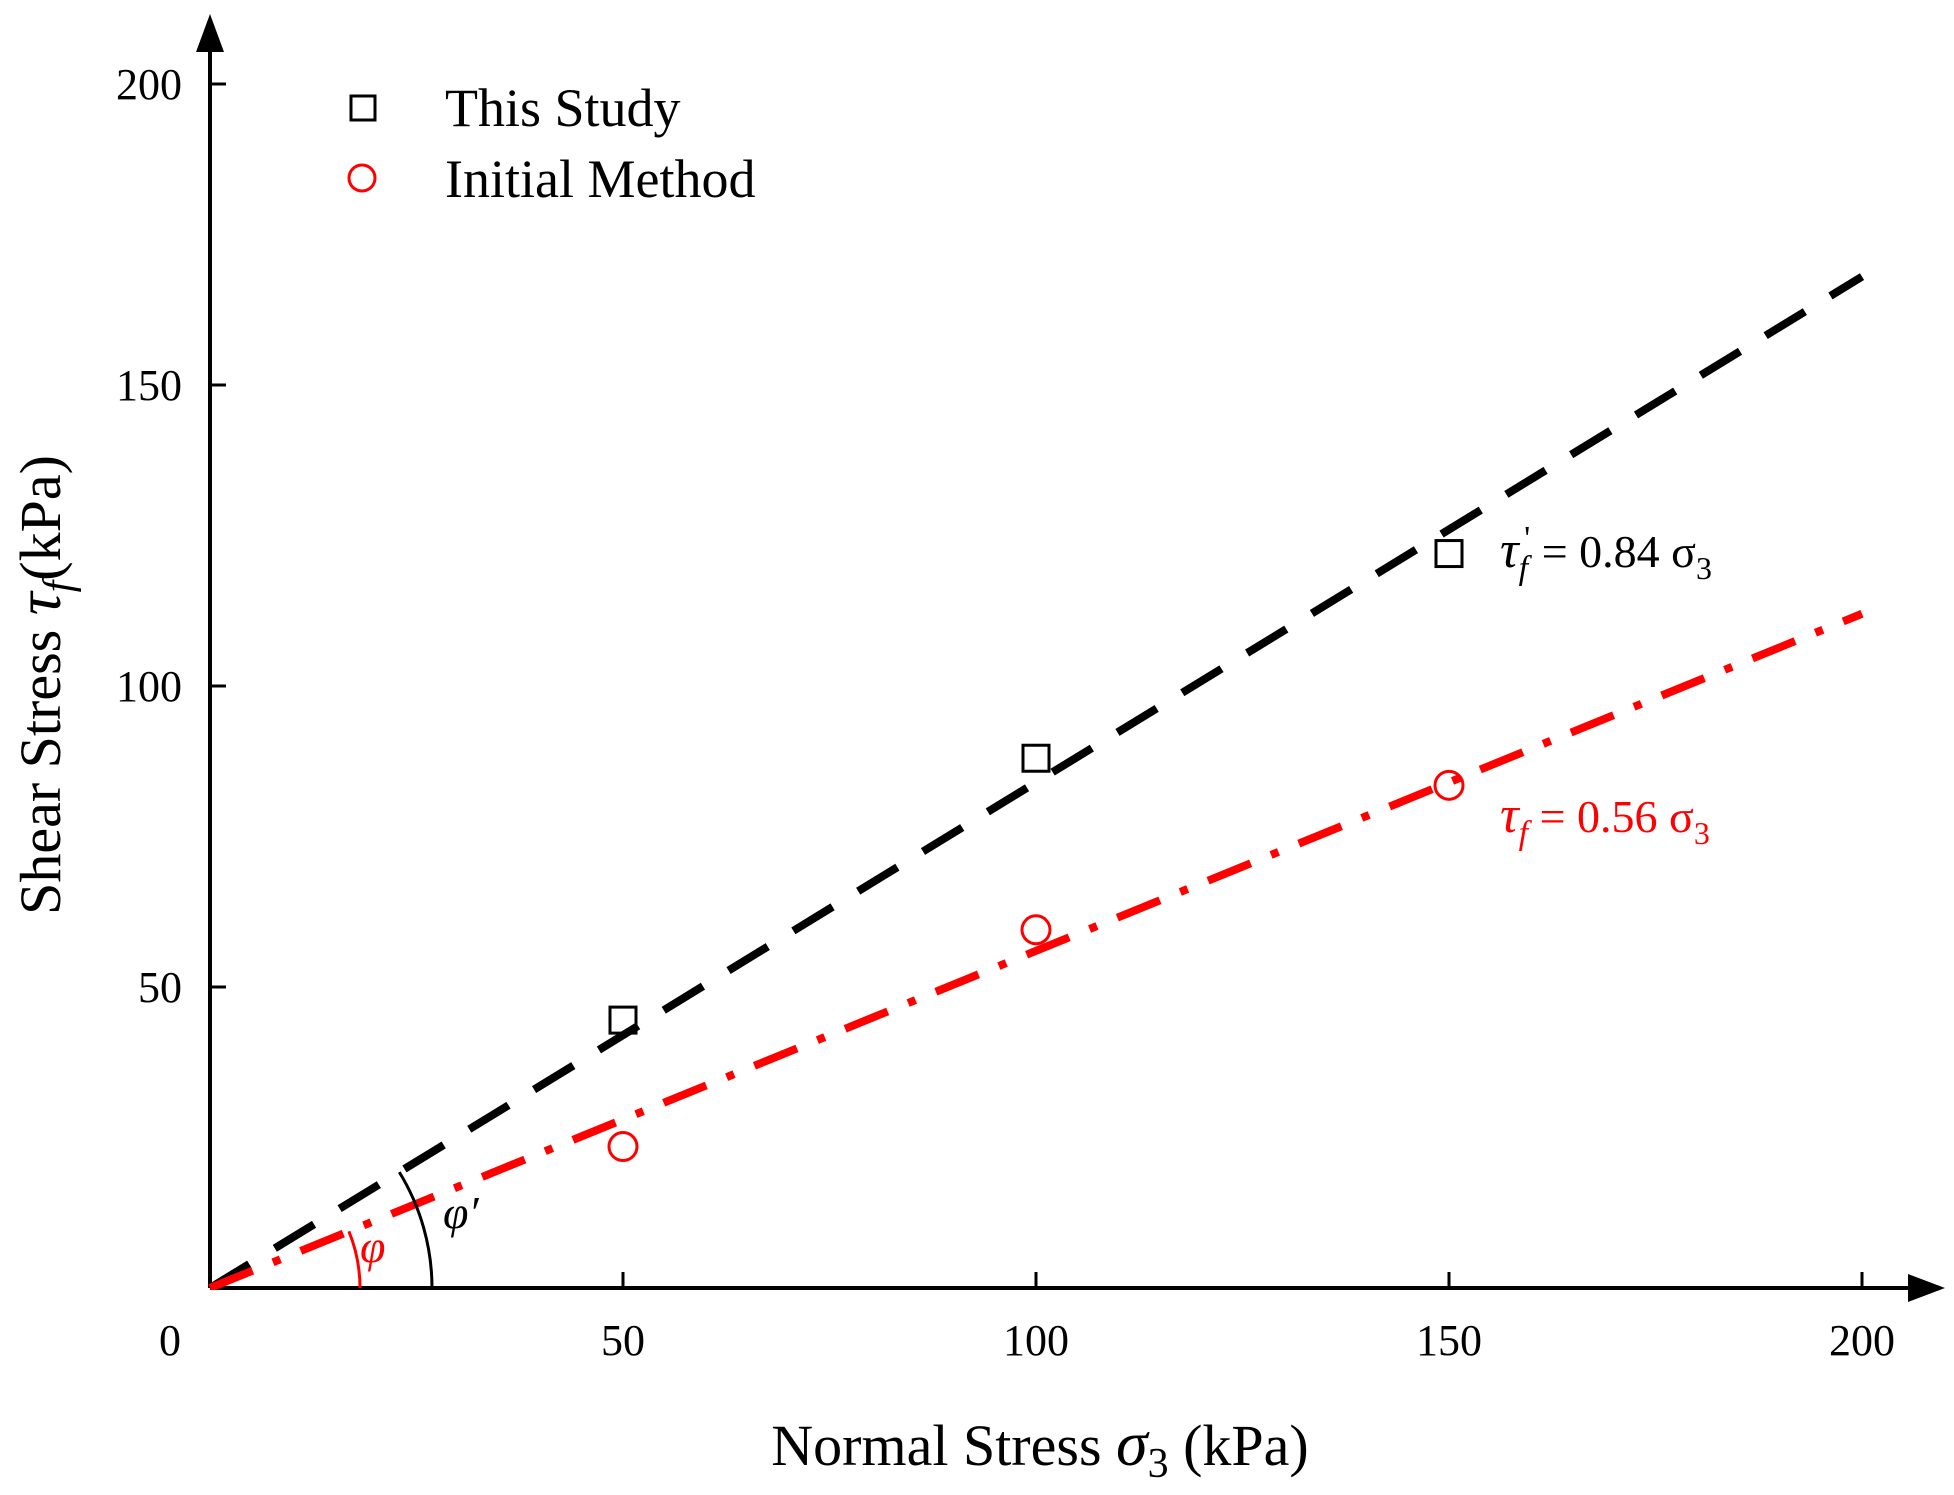 This screenshot has height=1495, width=1954. What do you see at coordinates (1862, 1340) in the screenshot?
I see `x-tick-label: 200` at bounding box center [1862, 1340].